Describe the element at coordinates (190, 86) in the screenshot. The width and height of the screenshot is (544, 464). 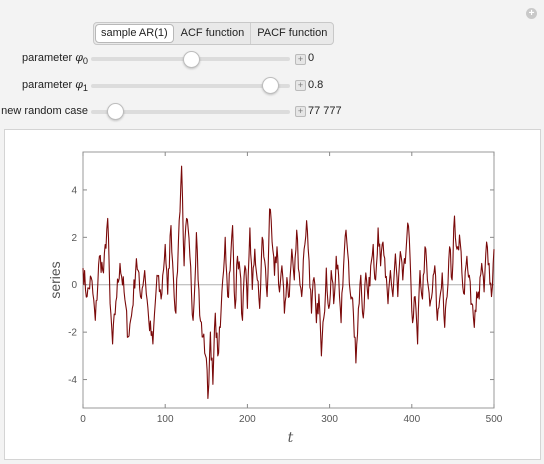
I see `phi1-slider-track` at that location.